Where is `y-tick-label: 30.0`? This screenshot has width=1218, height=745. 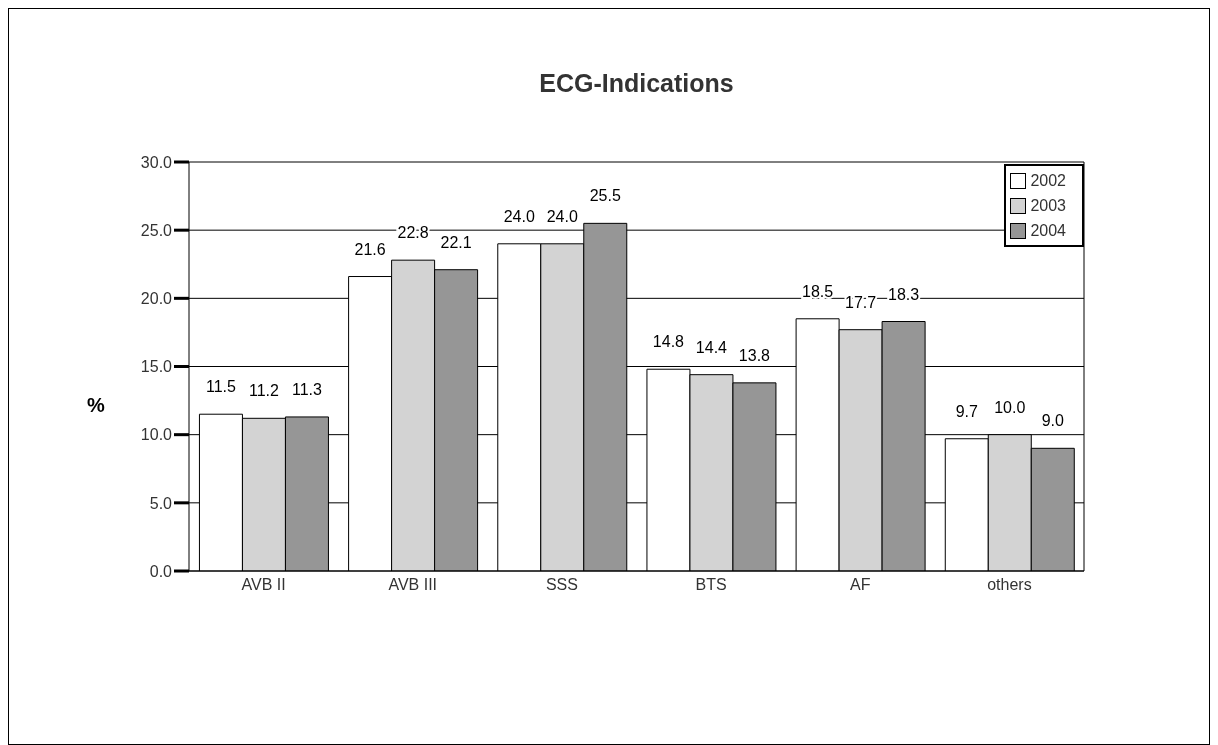 y-tick-label: 30.0 is located at coordinates (156, 162).